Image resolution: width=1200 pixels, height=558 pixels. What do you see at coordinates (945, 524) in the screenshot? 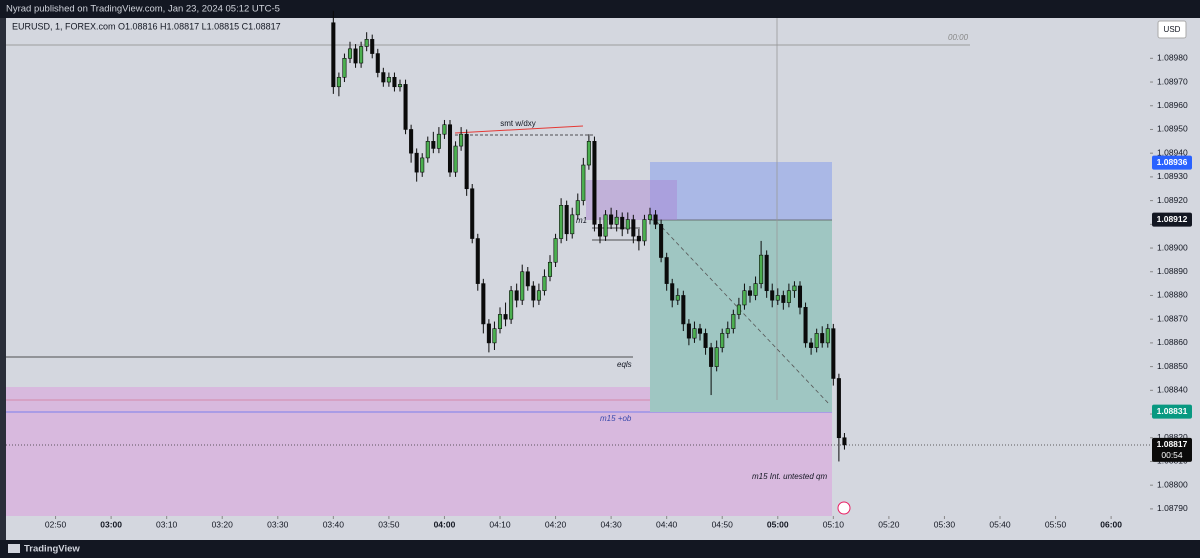
I see `x-tick-label: 05:30` at bounding box center [945, 524].